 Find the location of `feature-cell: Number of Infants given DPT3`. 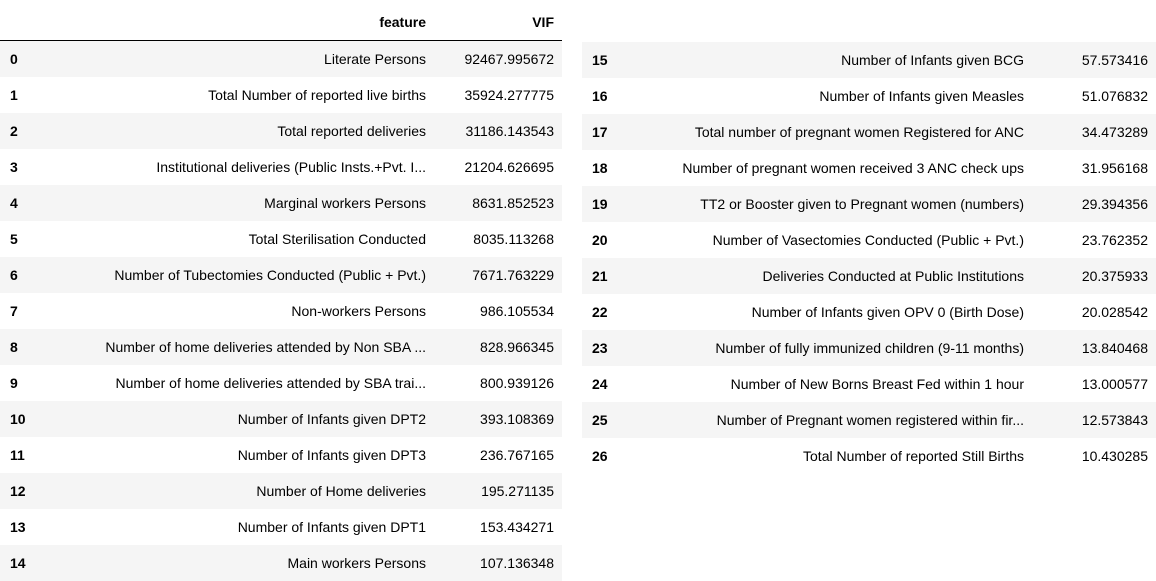

feature-cell: Number of Infants given DPT3 is located at coordinates (239, 455).